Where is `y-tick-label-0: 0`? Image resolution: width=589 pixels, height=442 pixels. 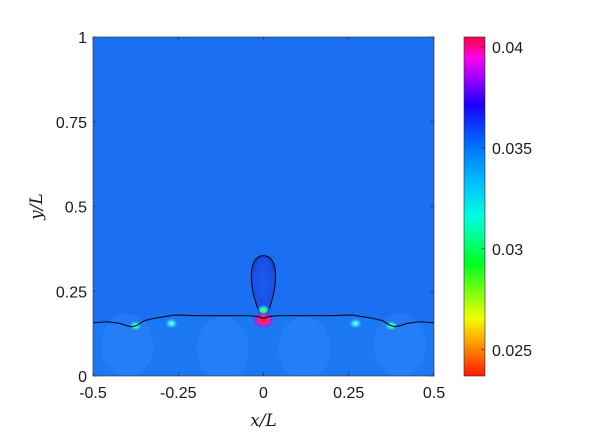
y-tick-label-0: 0 is located at coordinates (82, 377).